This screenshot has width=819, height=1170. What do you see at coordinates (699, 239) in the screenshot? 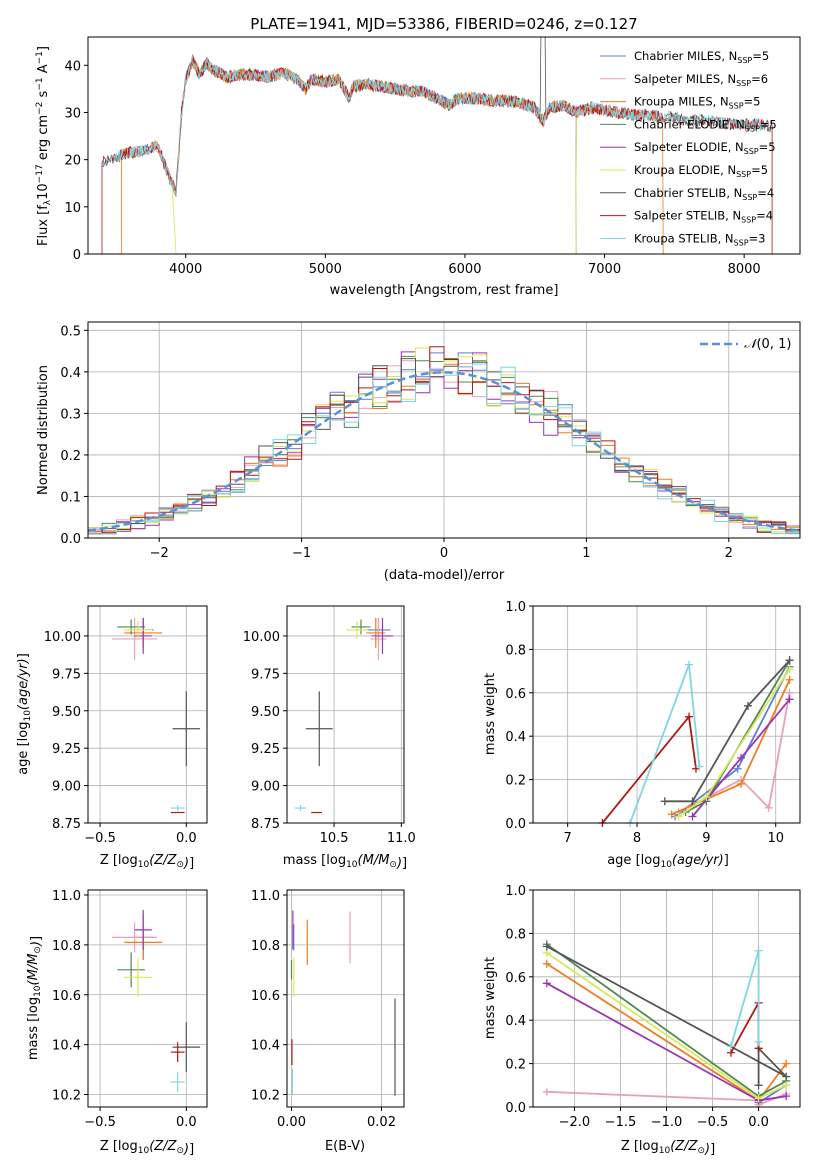
I see `legend-label: Kroupa STELIB, NSSP=3` at bounding box center [699, 239].